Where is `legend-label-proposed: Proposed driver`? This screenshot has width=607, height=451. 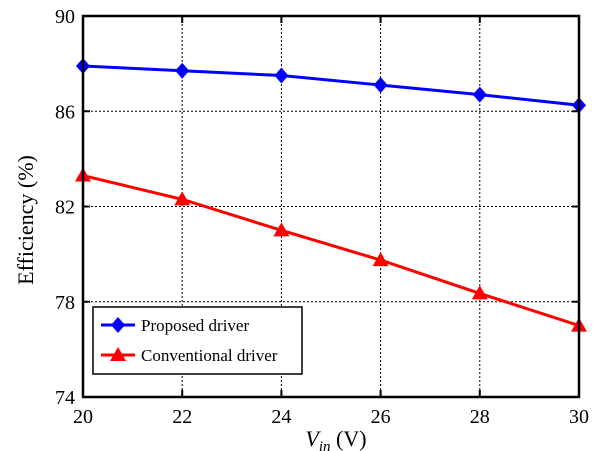 legend-label-proposed: Proposed driver is located at coordinates (195, 325).